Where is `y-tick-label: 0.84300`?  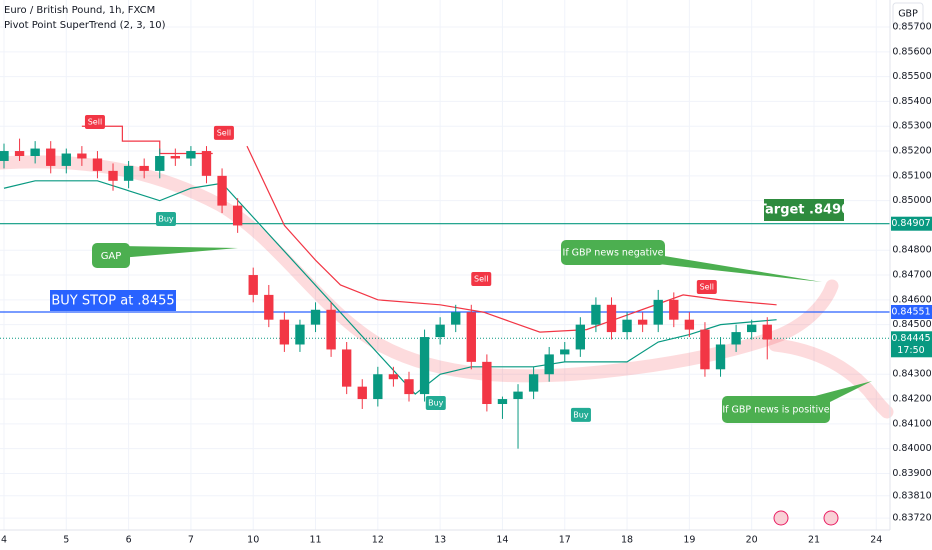
y-tick-label: 0.84300 is located at coordinates (911, 374).